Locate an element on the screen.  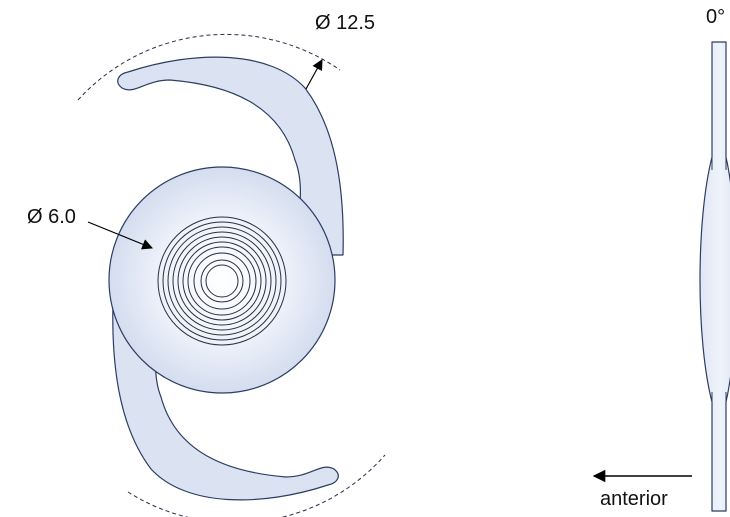
optic is located at coordinates (222, 280).